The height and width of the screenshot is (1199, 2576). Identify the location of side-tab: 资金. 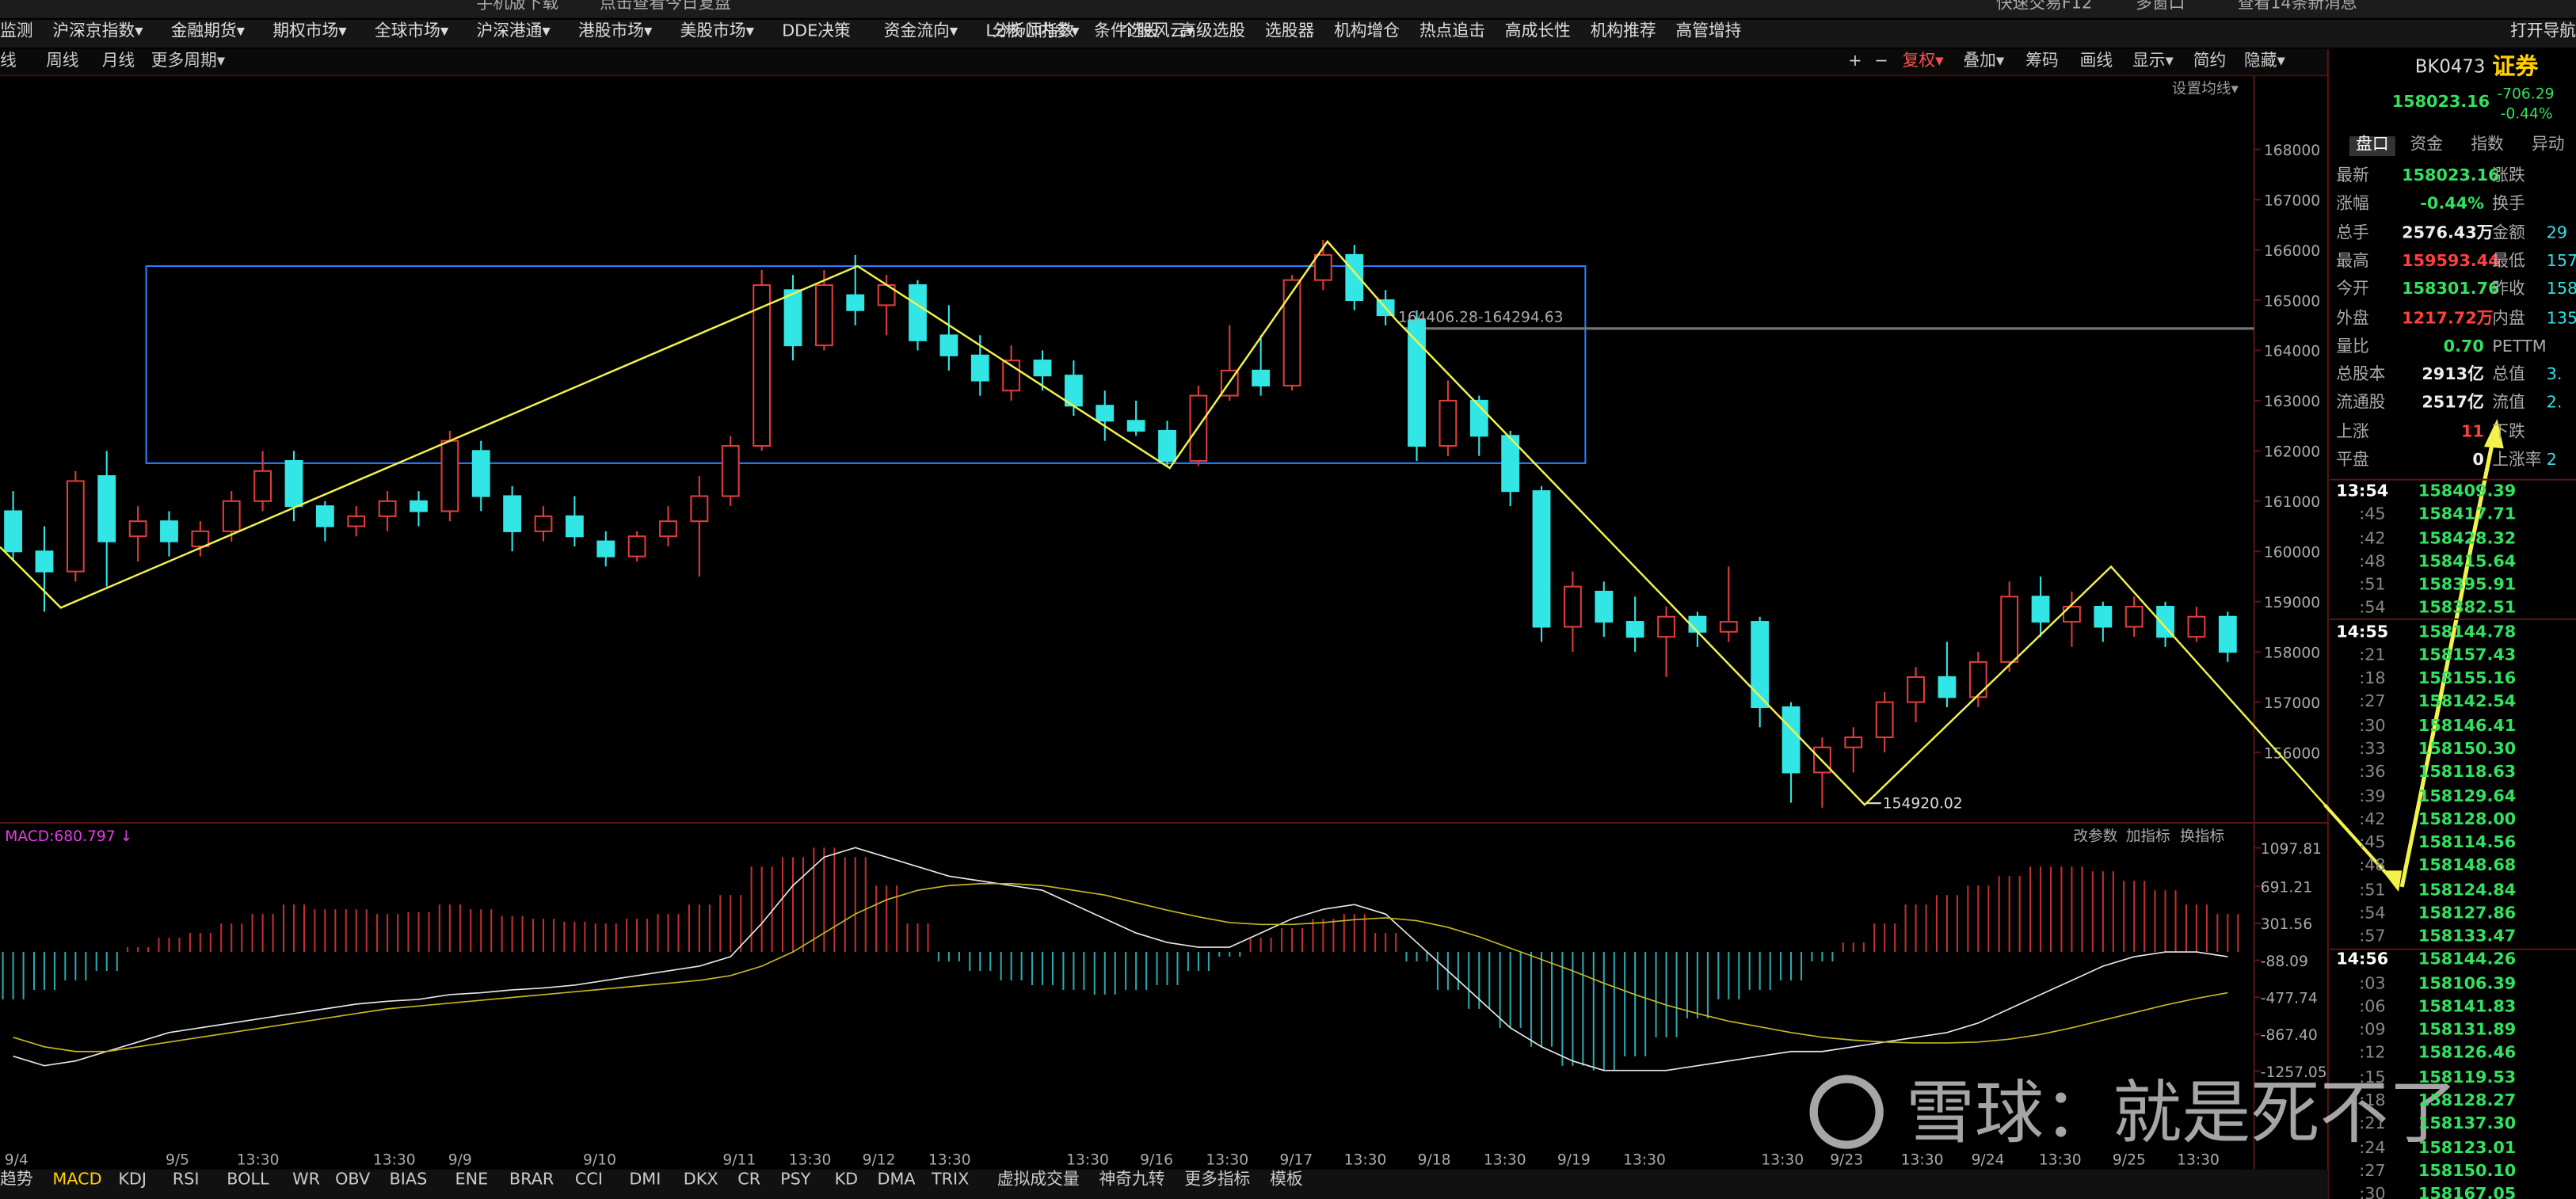
(2427, 145).